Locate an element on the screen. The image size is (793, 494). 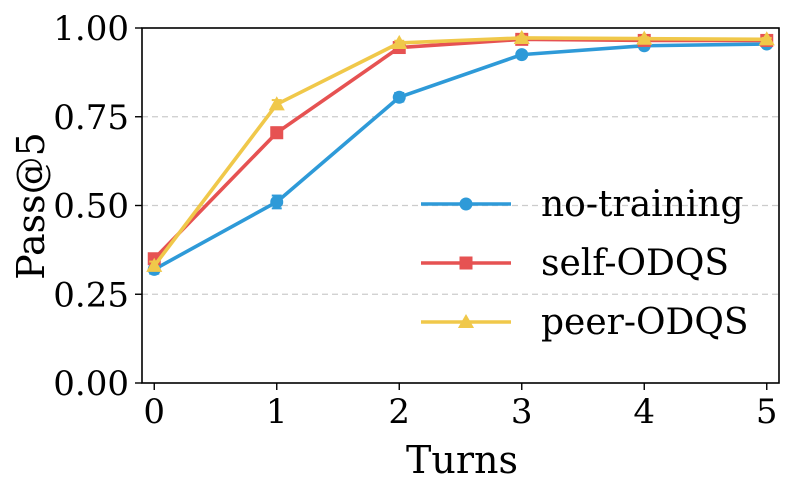
y-tick-label: 0.25 is located at coordinates (91, 295).